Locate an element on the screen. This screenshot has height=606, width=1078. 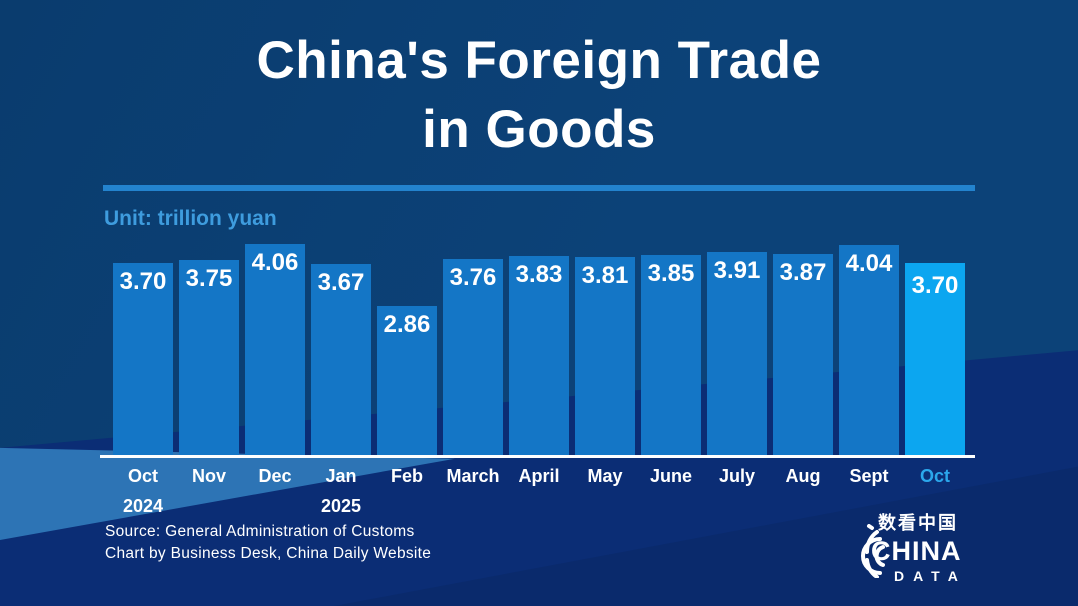
bar: 4.04 is located at coordinates (869, 350).